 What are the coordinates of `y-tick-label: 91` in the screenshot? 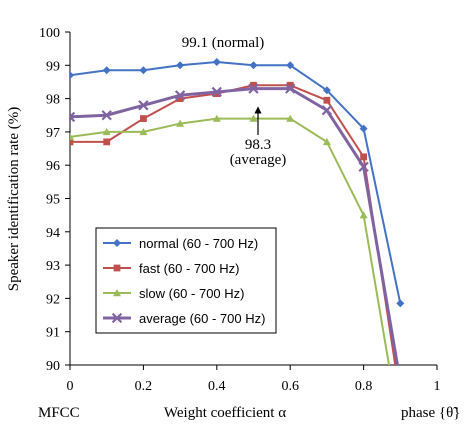 It's located at (53, 333).